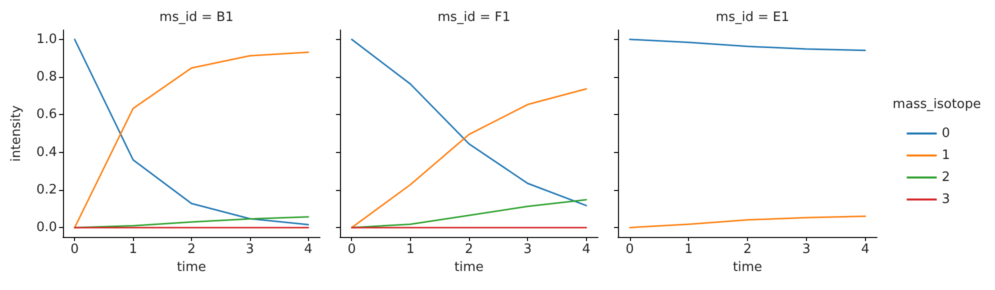 The width and height of the screenshot is (995, 290). I want to click on y-tick-label: 0.0, so click(46, 228).